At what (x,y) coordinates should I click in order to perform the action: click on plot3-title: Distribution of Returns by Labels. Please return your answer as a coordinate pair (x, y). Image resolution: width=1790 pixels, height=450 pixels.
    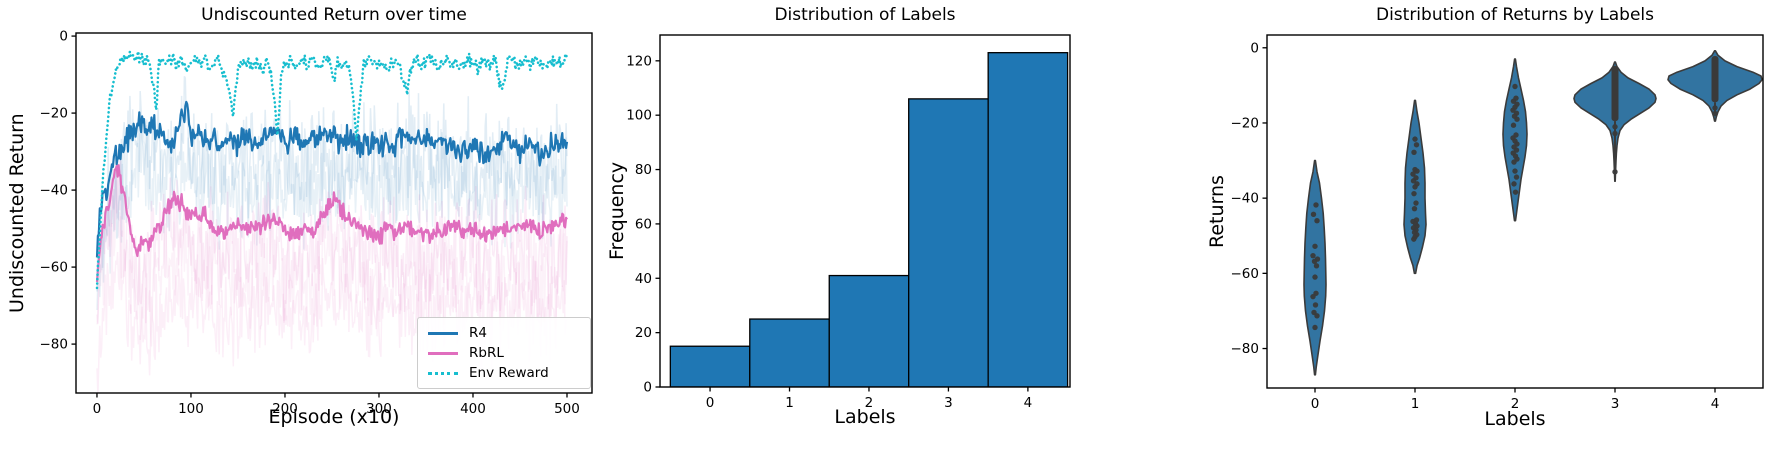
    Looking at the image, I should click on (1515, 15).